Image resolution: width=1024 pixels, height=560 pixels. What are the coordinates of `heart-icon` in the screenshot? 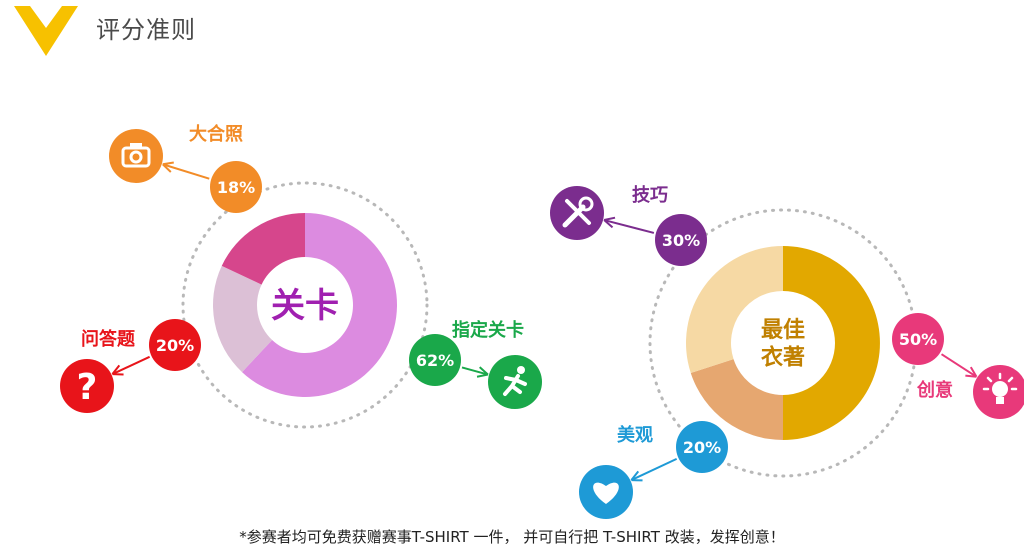 It's located at (606, 492).